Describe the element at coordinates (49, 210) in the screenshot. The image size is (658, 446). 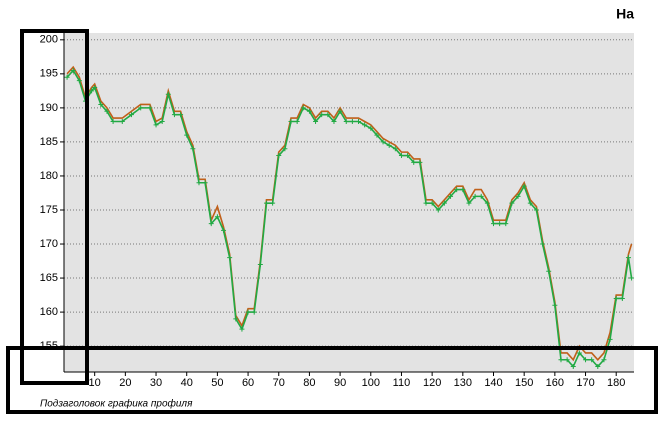
I see `y-tick-label: 175` at that location.